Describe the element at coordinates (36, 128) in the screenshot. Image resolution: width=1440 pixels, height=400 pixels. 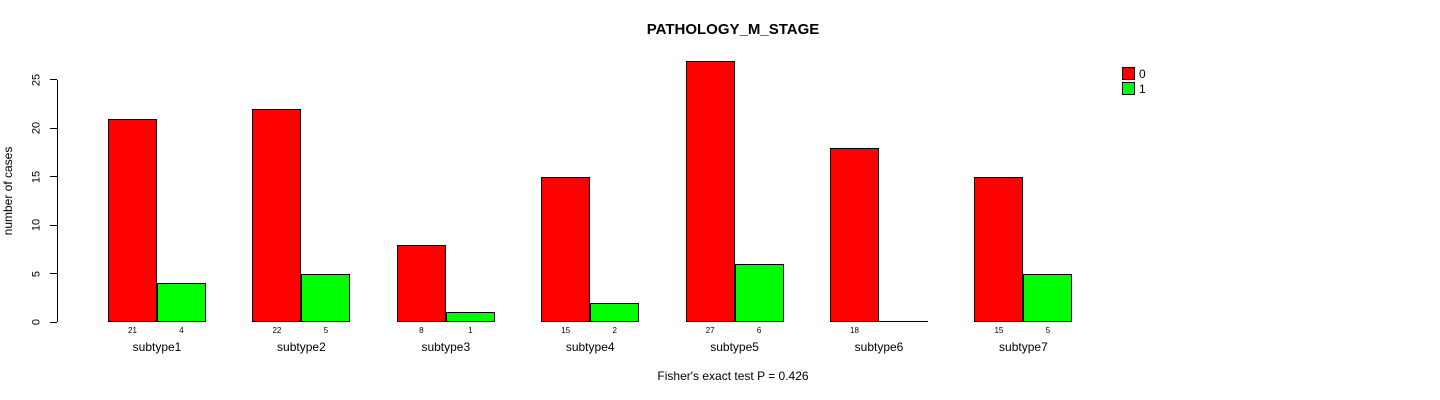
I see `y-axis-tick-label: 20` at that location.